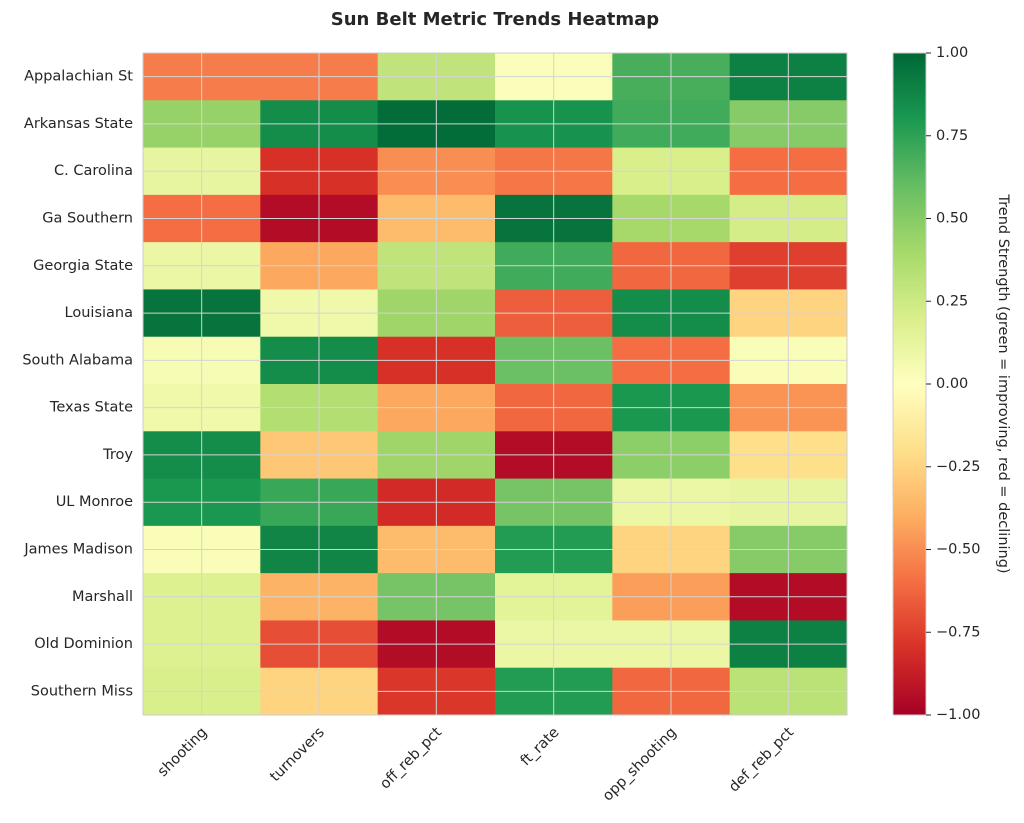 The image size is (1024, 823). I want to click on row-label: Appalachian St, so click(78, 77).